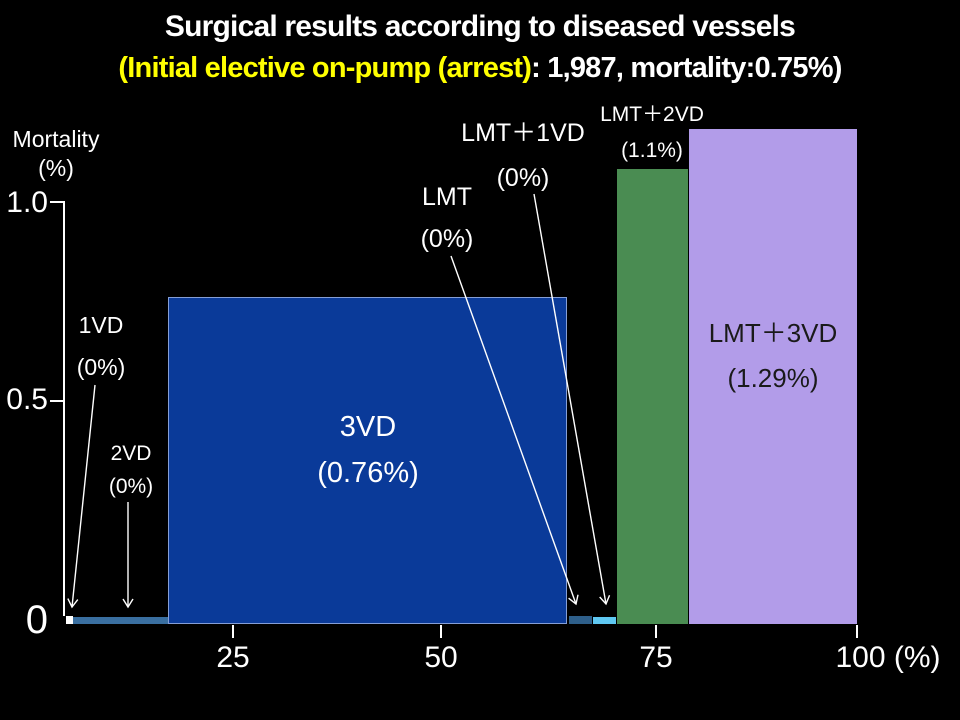 Image resolution: width=960 pixels, height=720 pixels. Describe the element at coordinates (233, 657) in the screenshot. I see `x-tick-label-25: 25` at that location.